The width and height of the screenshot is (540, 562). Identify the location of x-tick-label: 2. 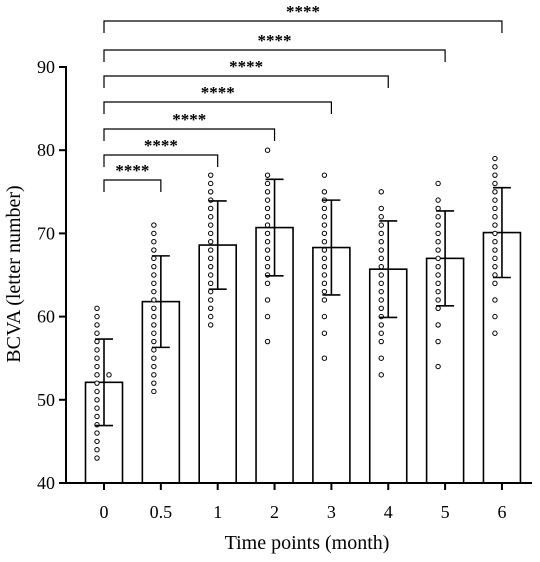
(274, 512).